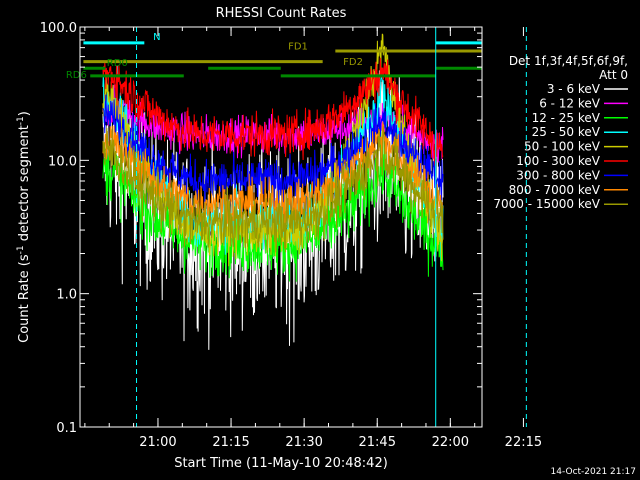 The height and width of the screenshot is (480, 640). I want to click on legend-label-1: 6 - 12 keV, so click(570, 103).